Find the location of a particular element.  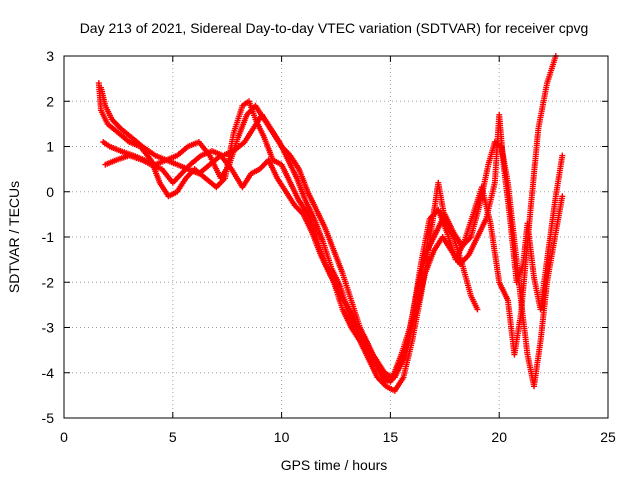

x-tick-label: 25 is located at coordinates (608, 437).